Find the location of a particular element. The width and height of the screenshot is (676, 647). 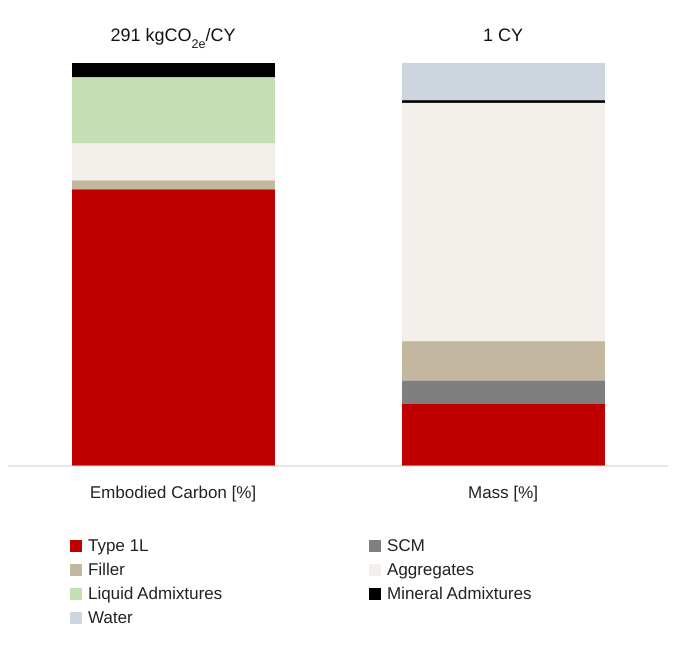

legend-label: Liquid Admixtures is located at coordinates (155, 594).